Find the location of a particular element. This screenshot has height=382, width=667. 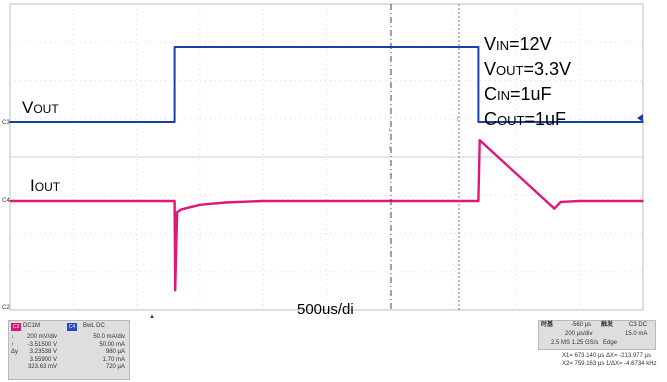

sample-rate: 2.5 MS 1.25 GS/s is located at coordinates (575, 343).